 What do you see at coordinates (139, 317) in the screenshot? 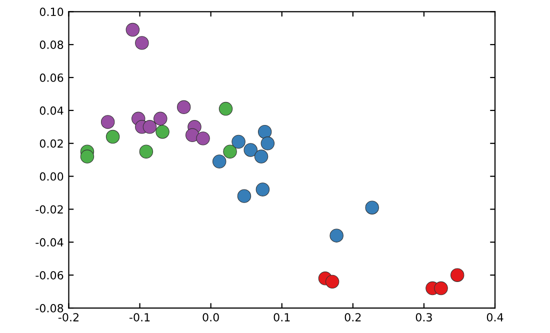
I see `x-tick-label: -0.1` at bounding box center [139, 317].